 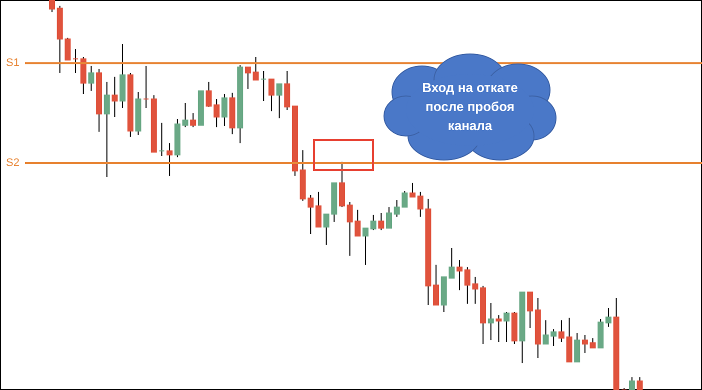 I want to click on ref-line-label: S1, so click(x=13, y=63).